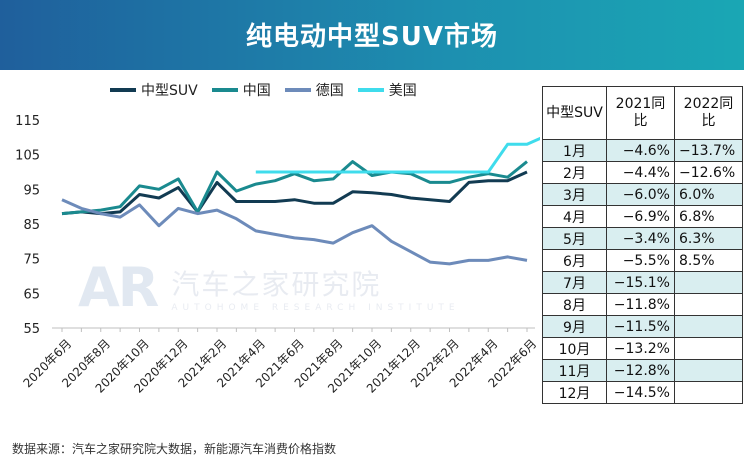  I want to click on table-cell-y2021: −4.4%, so click(640, 172).